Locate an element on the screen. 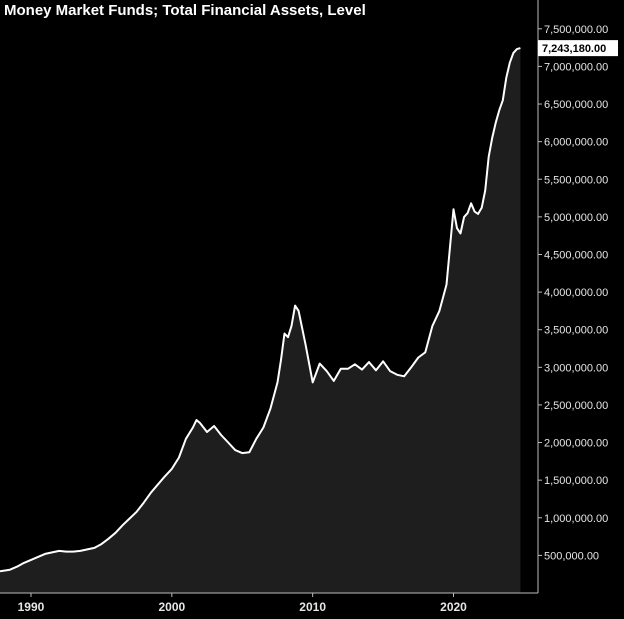  y-tick-label: 2,500,000.00 is located at coordinates (576, 406).